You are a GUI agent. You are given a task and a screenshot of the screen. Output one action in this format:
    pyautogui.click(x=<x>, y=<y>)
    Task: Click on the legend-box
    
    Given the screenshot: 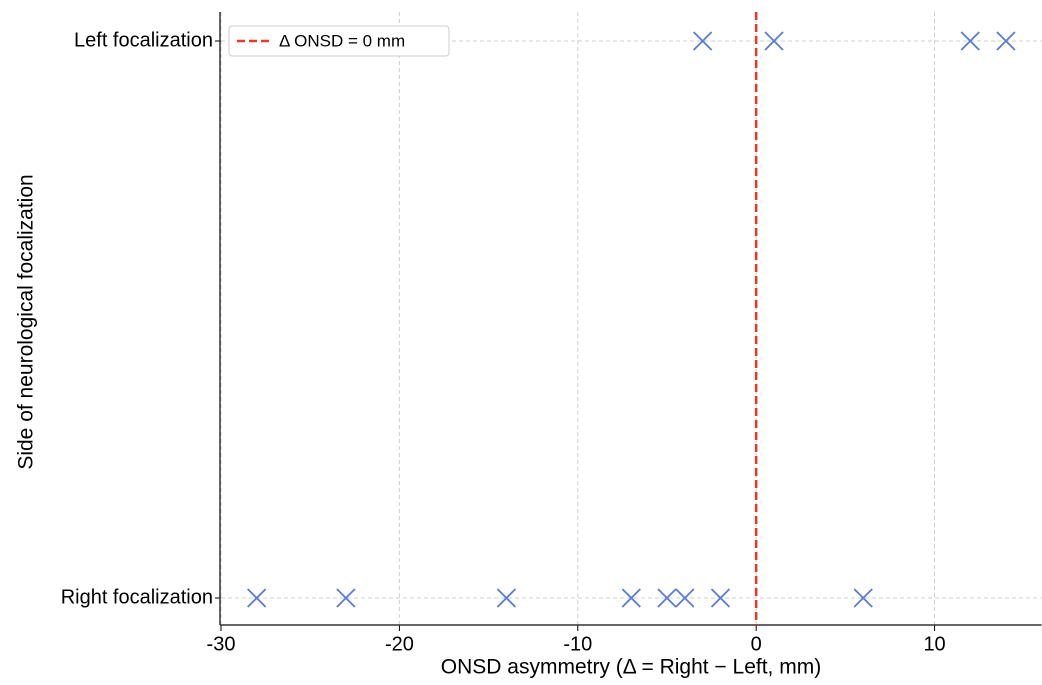 What is the action you would take?
    pyautogui.click(x=339, y=41)
    